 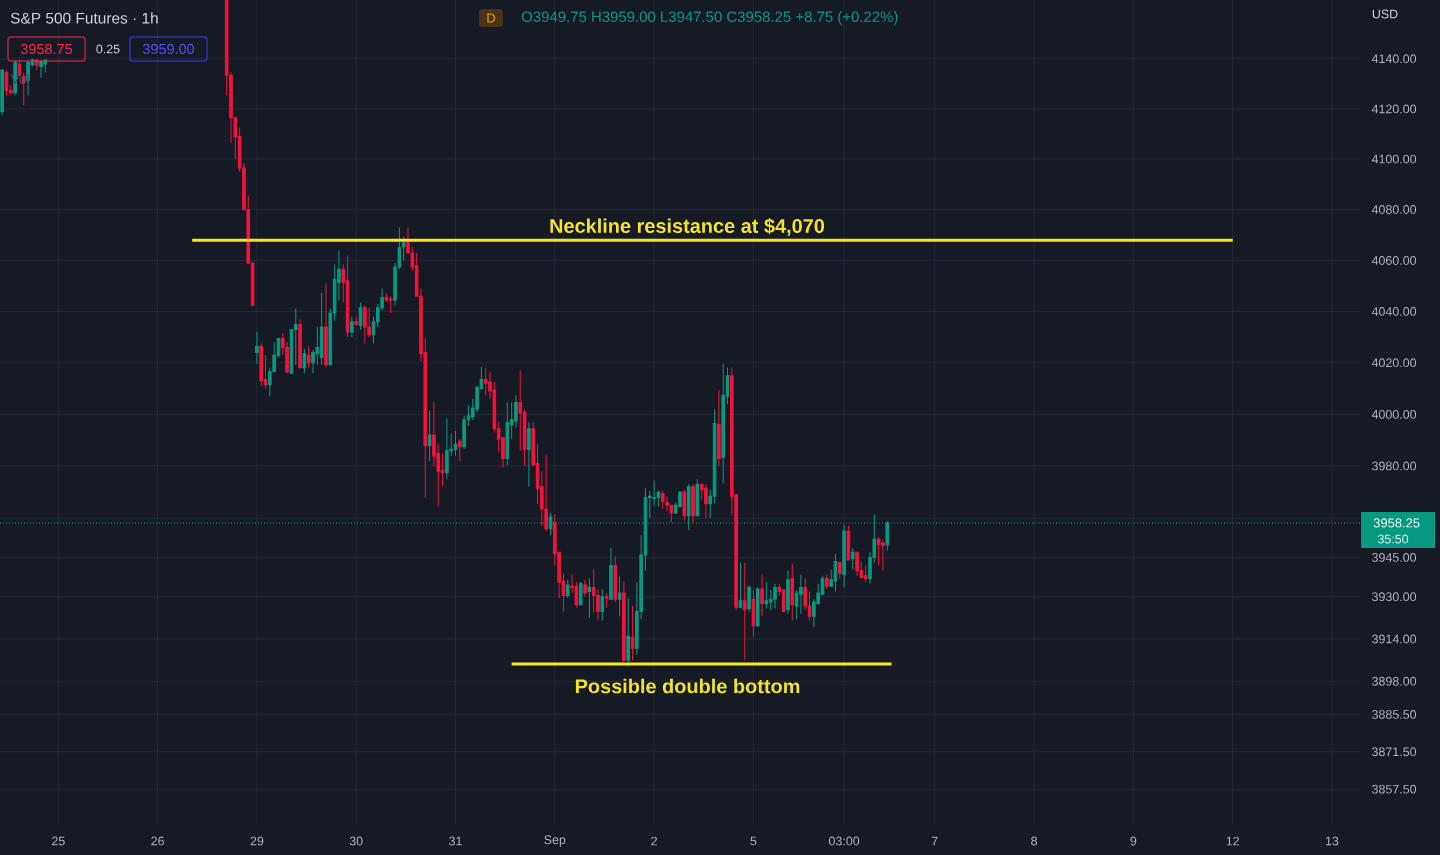 I want to click on y-tick-label: 4040.00, so click(x=1394, y=311).